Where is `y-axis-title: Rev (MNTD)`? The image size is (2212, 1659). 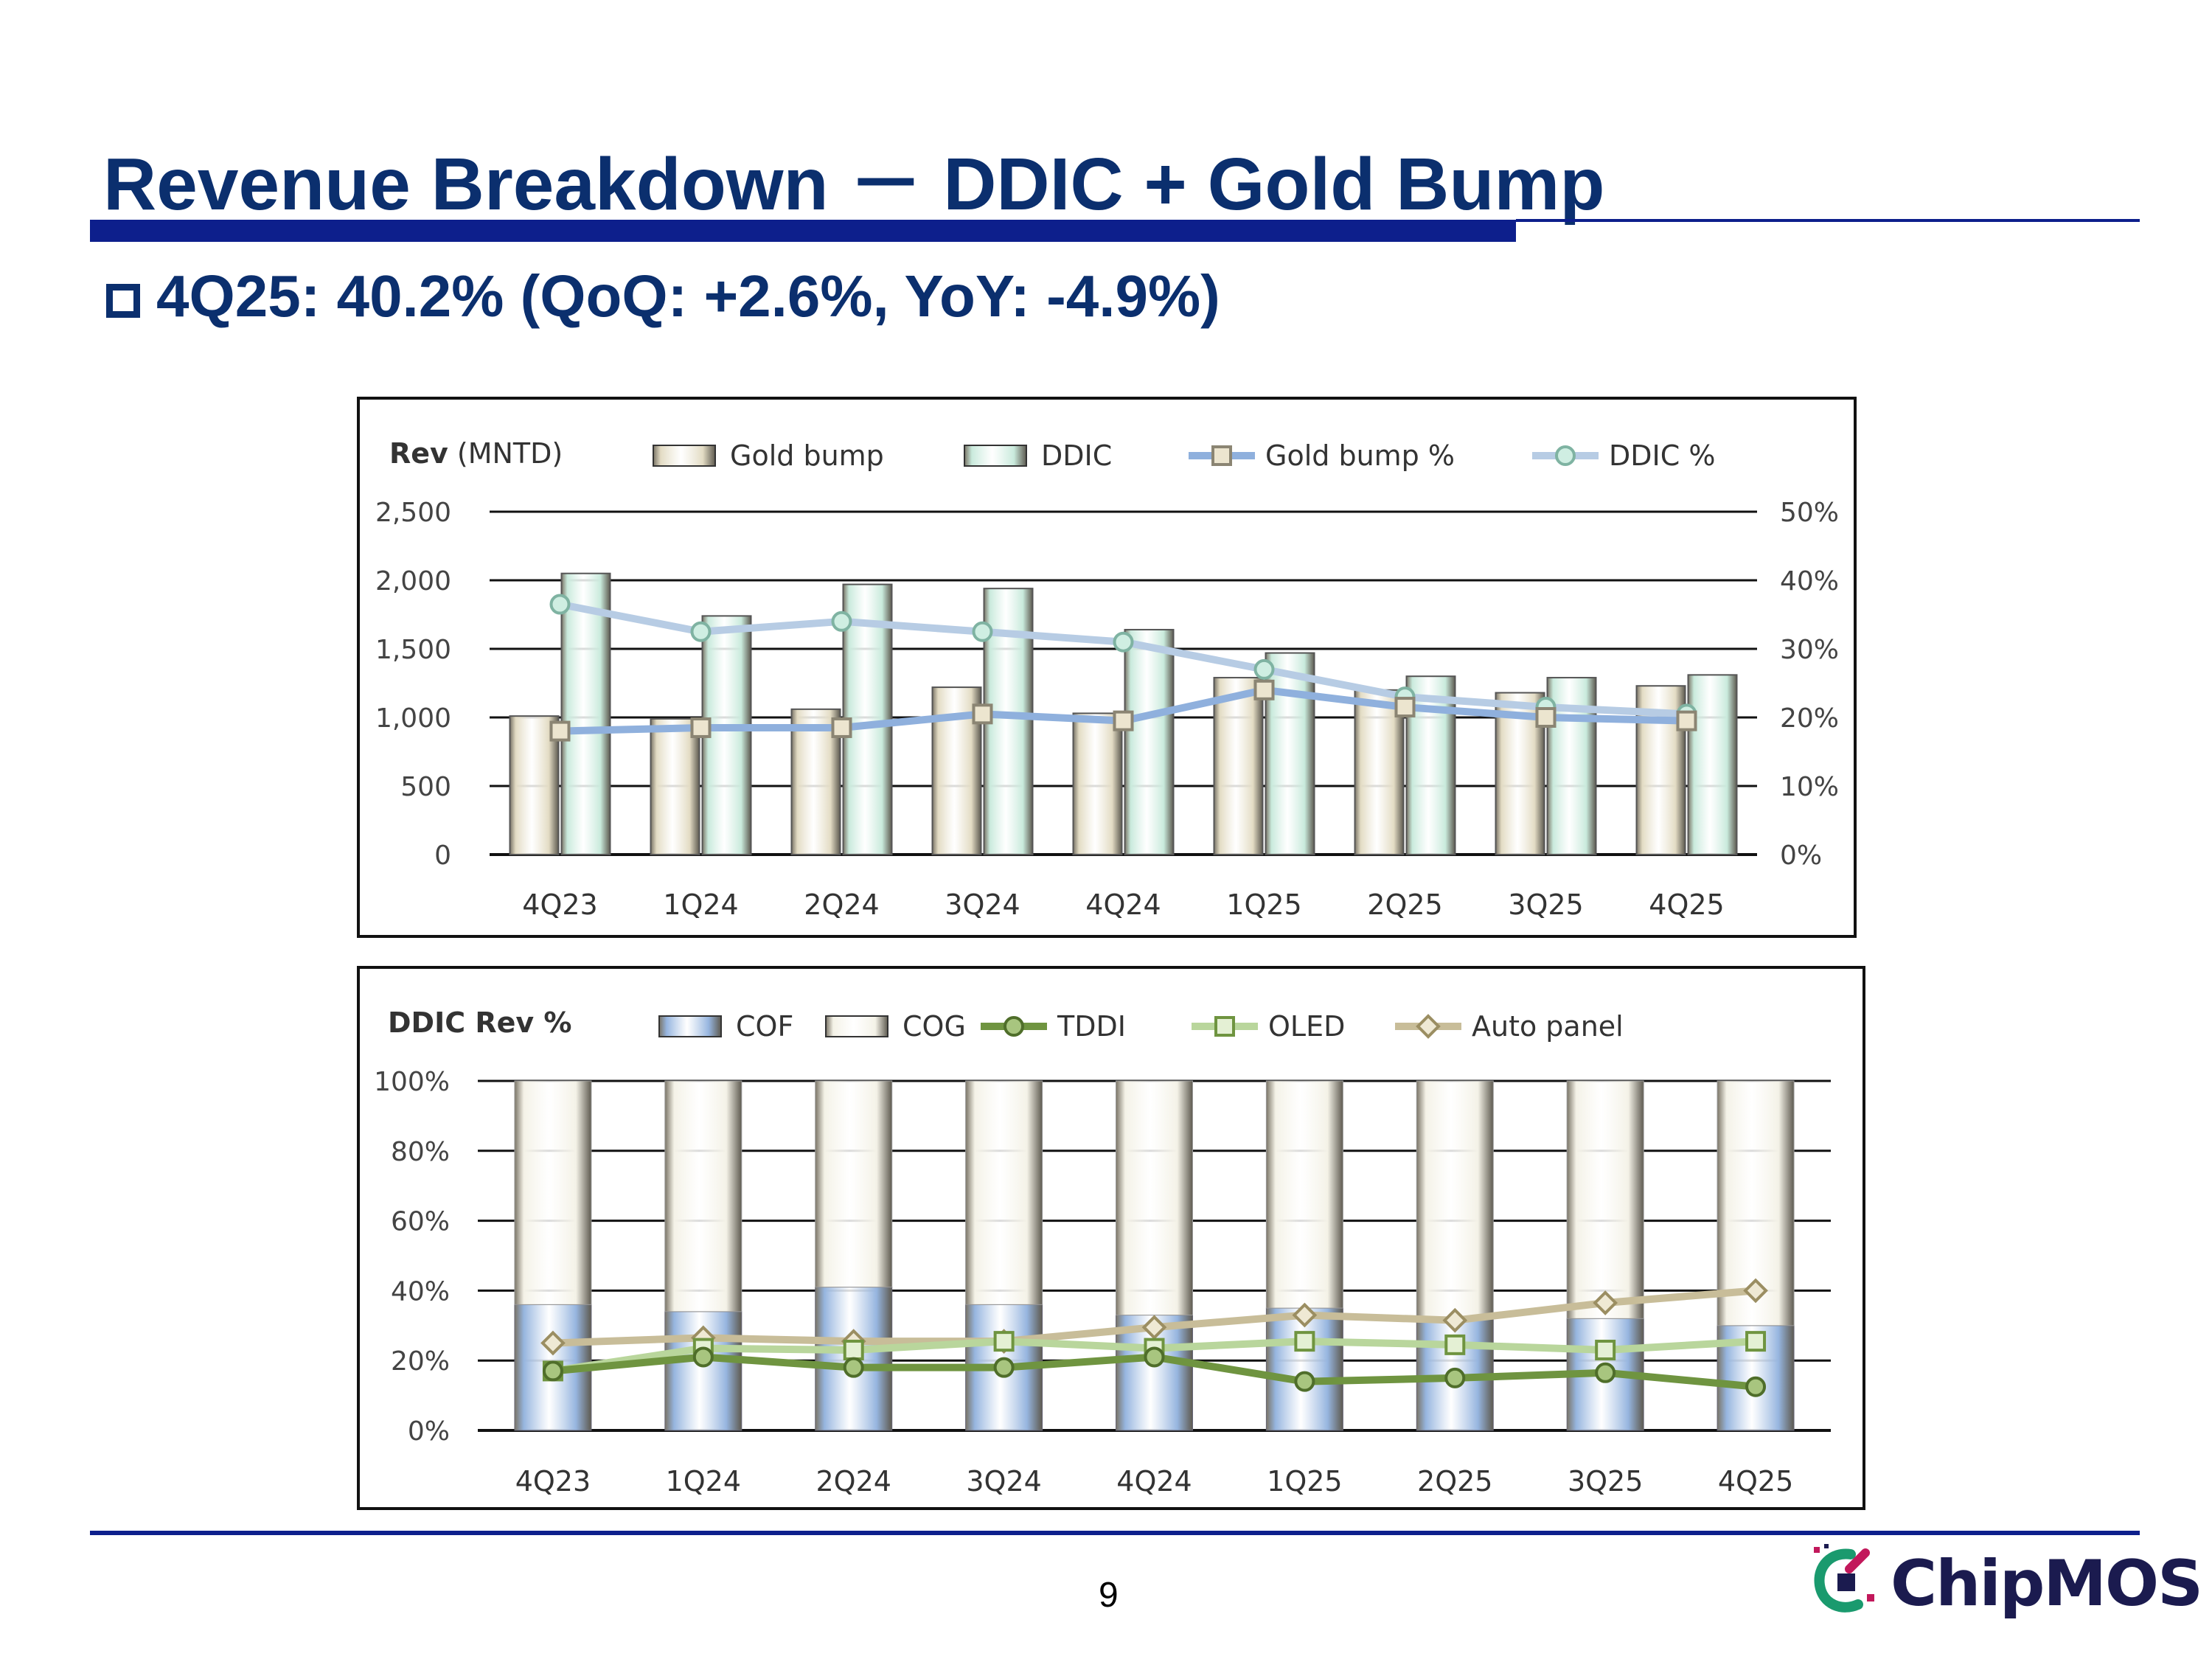
y-axis-title: Rev (MNTD) is located at coordinates (476, 453).